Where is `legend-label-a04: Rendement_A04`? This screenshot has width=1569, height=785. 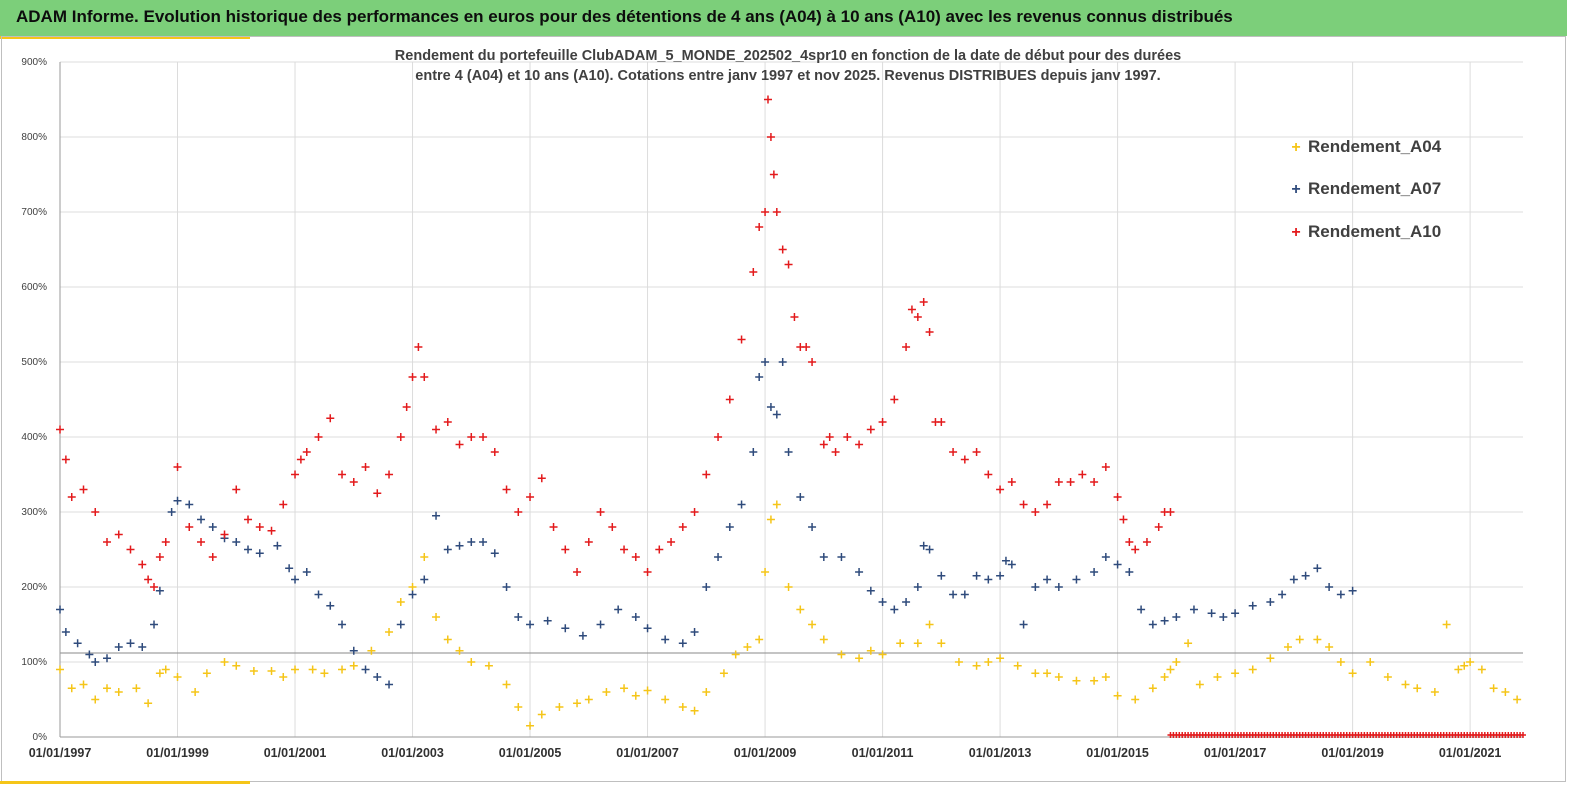
legend-label-a04: Rendement_A04 is located at coordinates (1375, 146).